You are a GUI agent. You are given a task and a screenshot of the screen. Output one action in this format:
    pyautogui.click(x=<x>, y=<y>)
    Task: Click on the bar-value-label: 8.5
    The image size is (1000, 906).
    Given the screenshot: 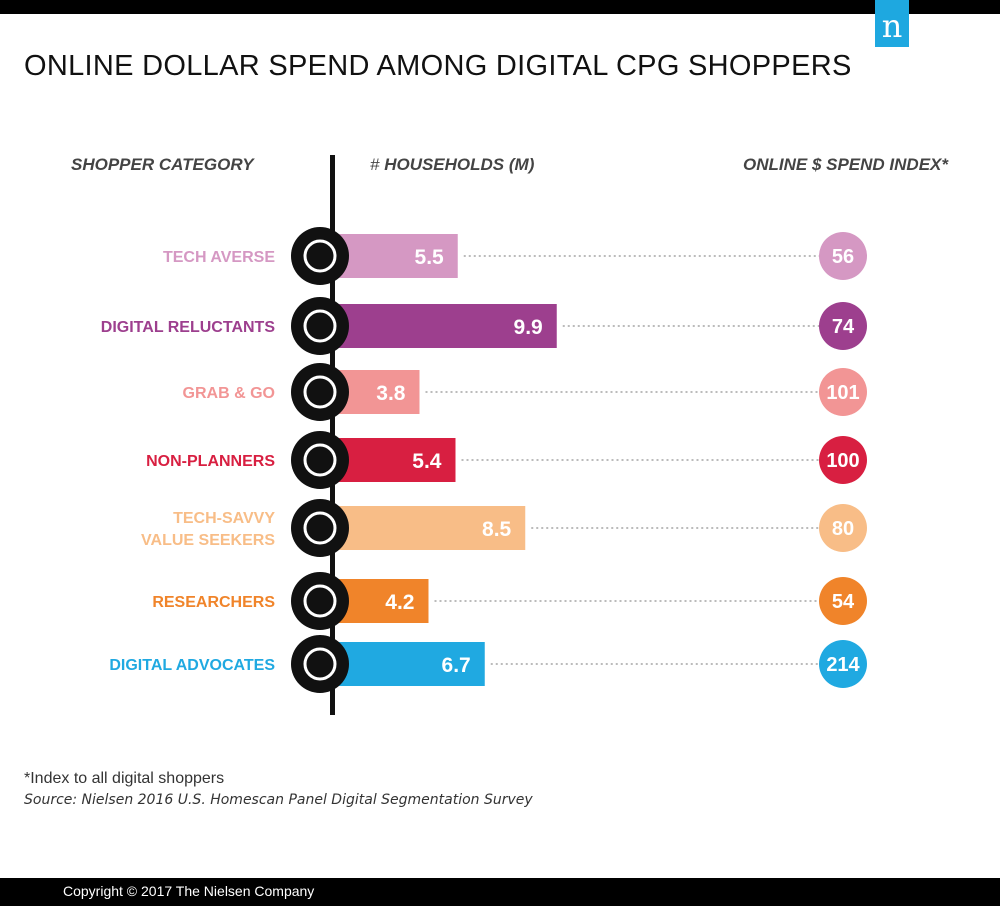 What is the action you would take?
    pyautogui.click(x=497, y=529)
    